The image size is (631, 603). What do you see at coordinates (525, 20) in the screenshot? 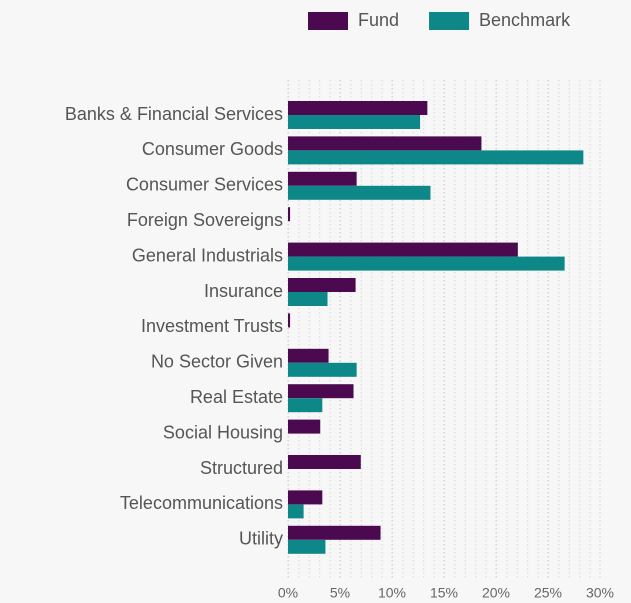
I see `legend-label: Benchmark` at bounding box center [525, 20].